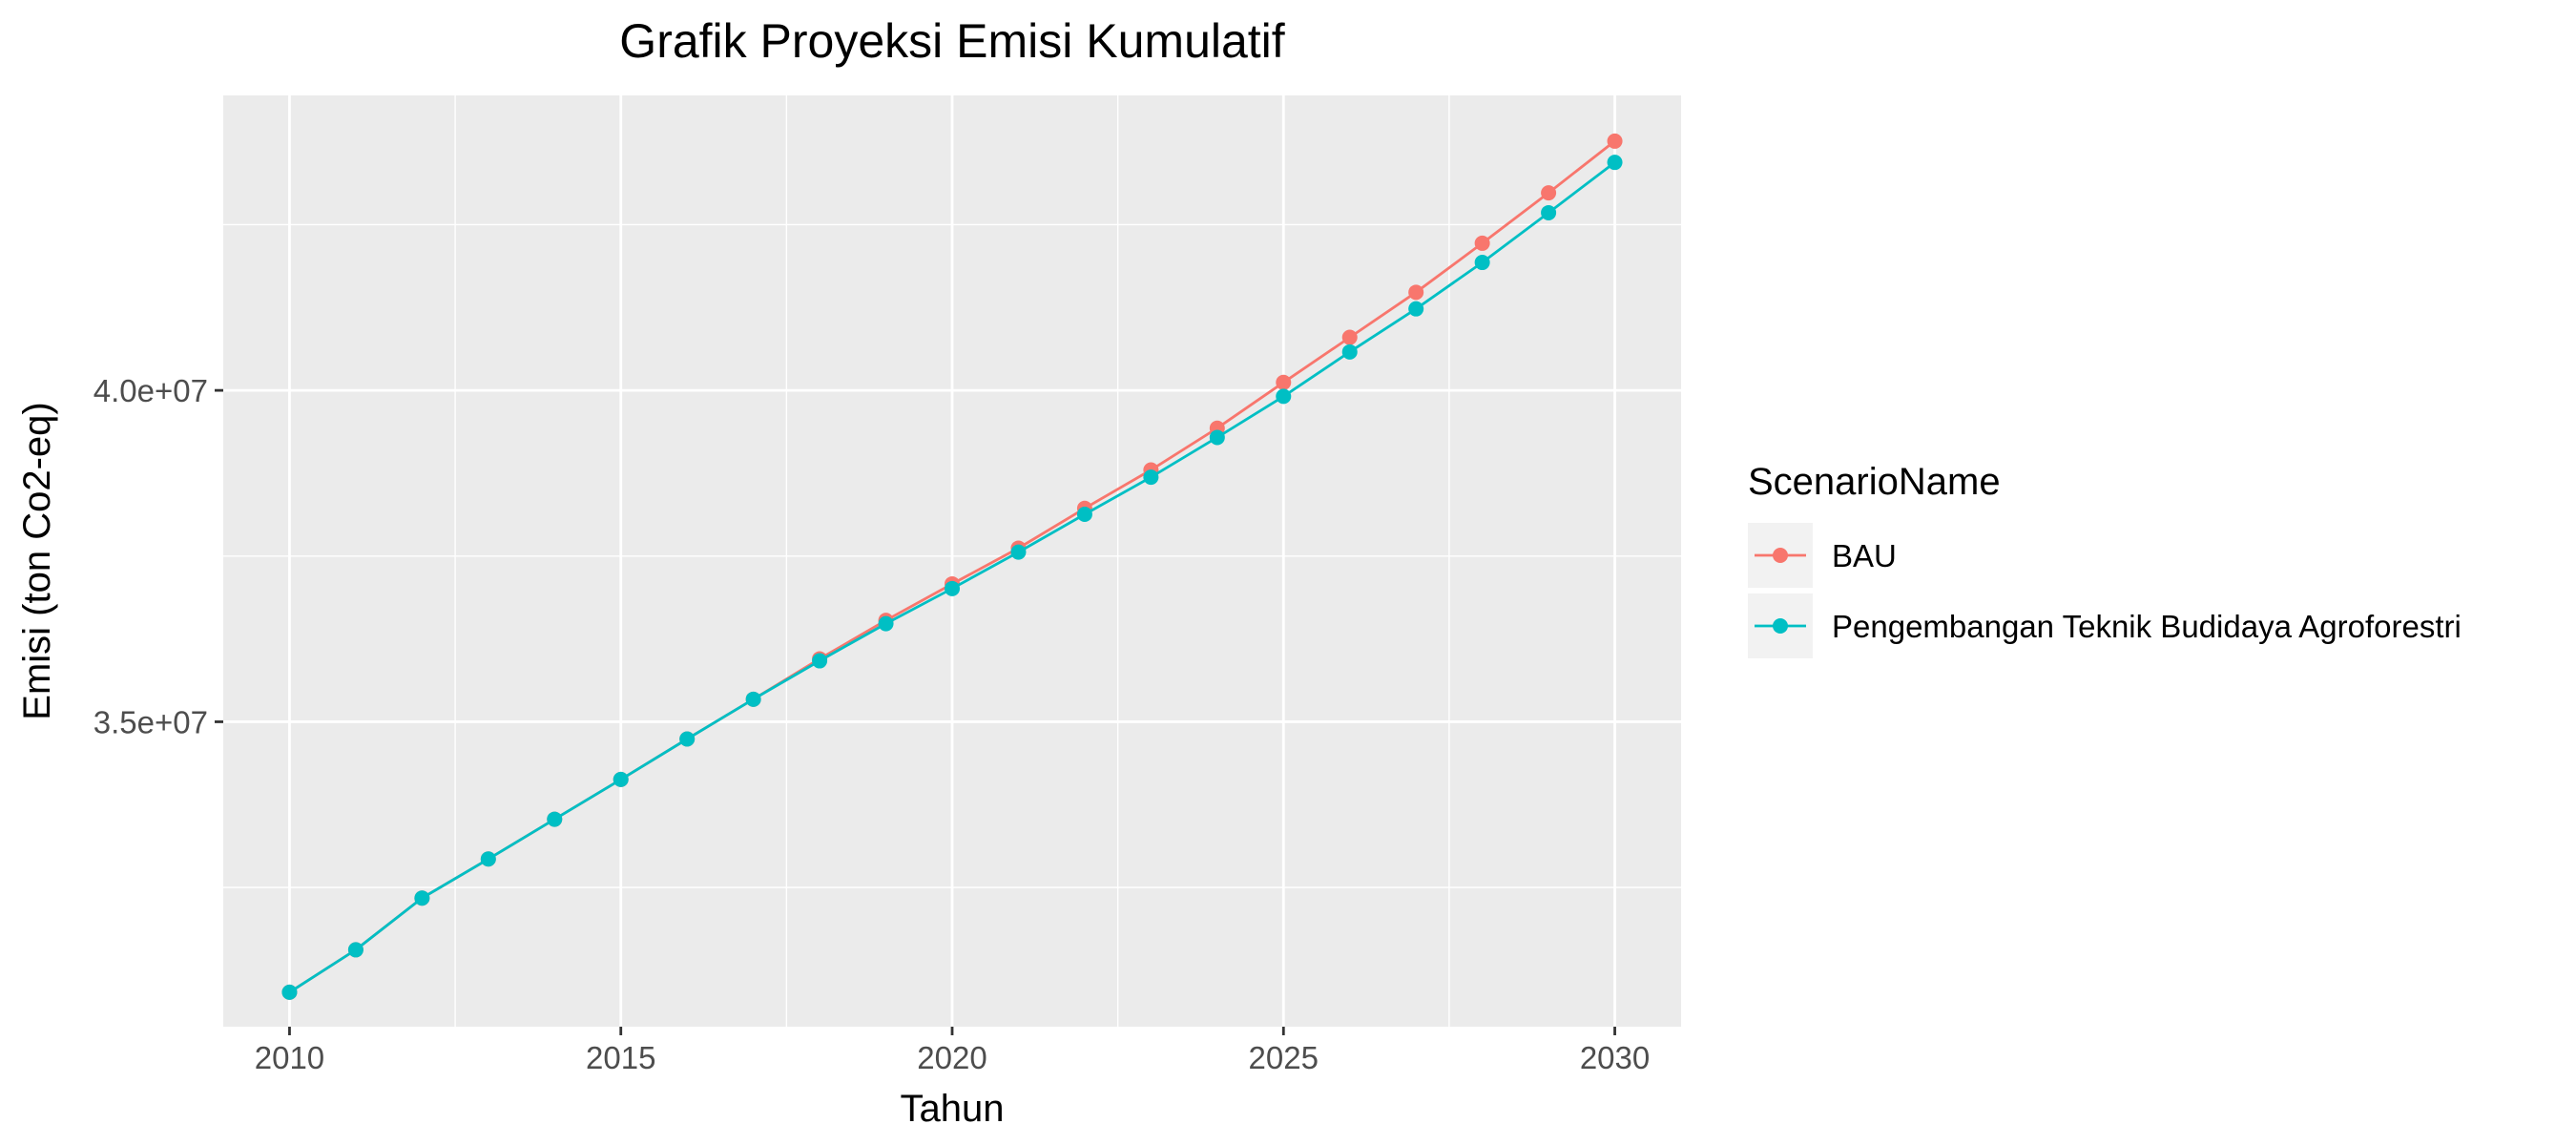 Image resolution: width=2576 pixels, height=1145 pixels. What do you see at coordinates (37, 560) in the screenshot?
I see `y-axis-label: Emisi (ton Co2-eq)` at bounding box center [37, 560].